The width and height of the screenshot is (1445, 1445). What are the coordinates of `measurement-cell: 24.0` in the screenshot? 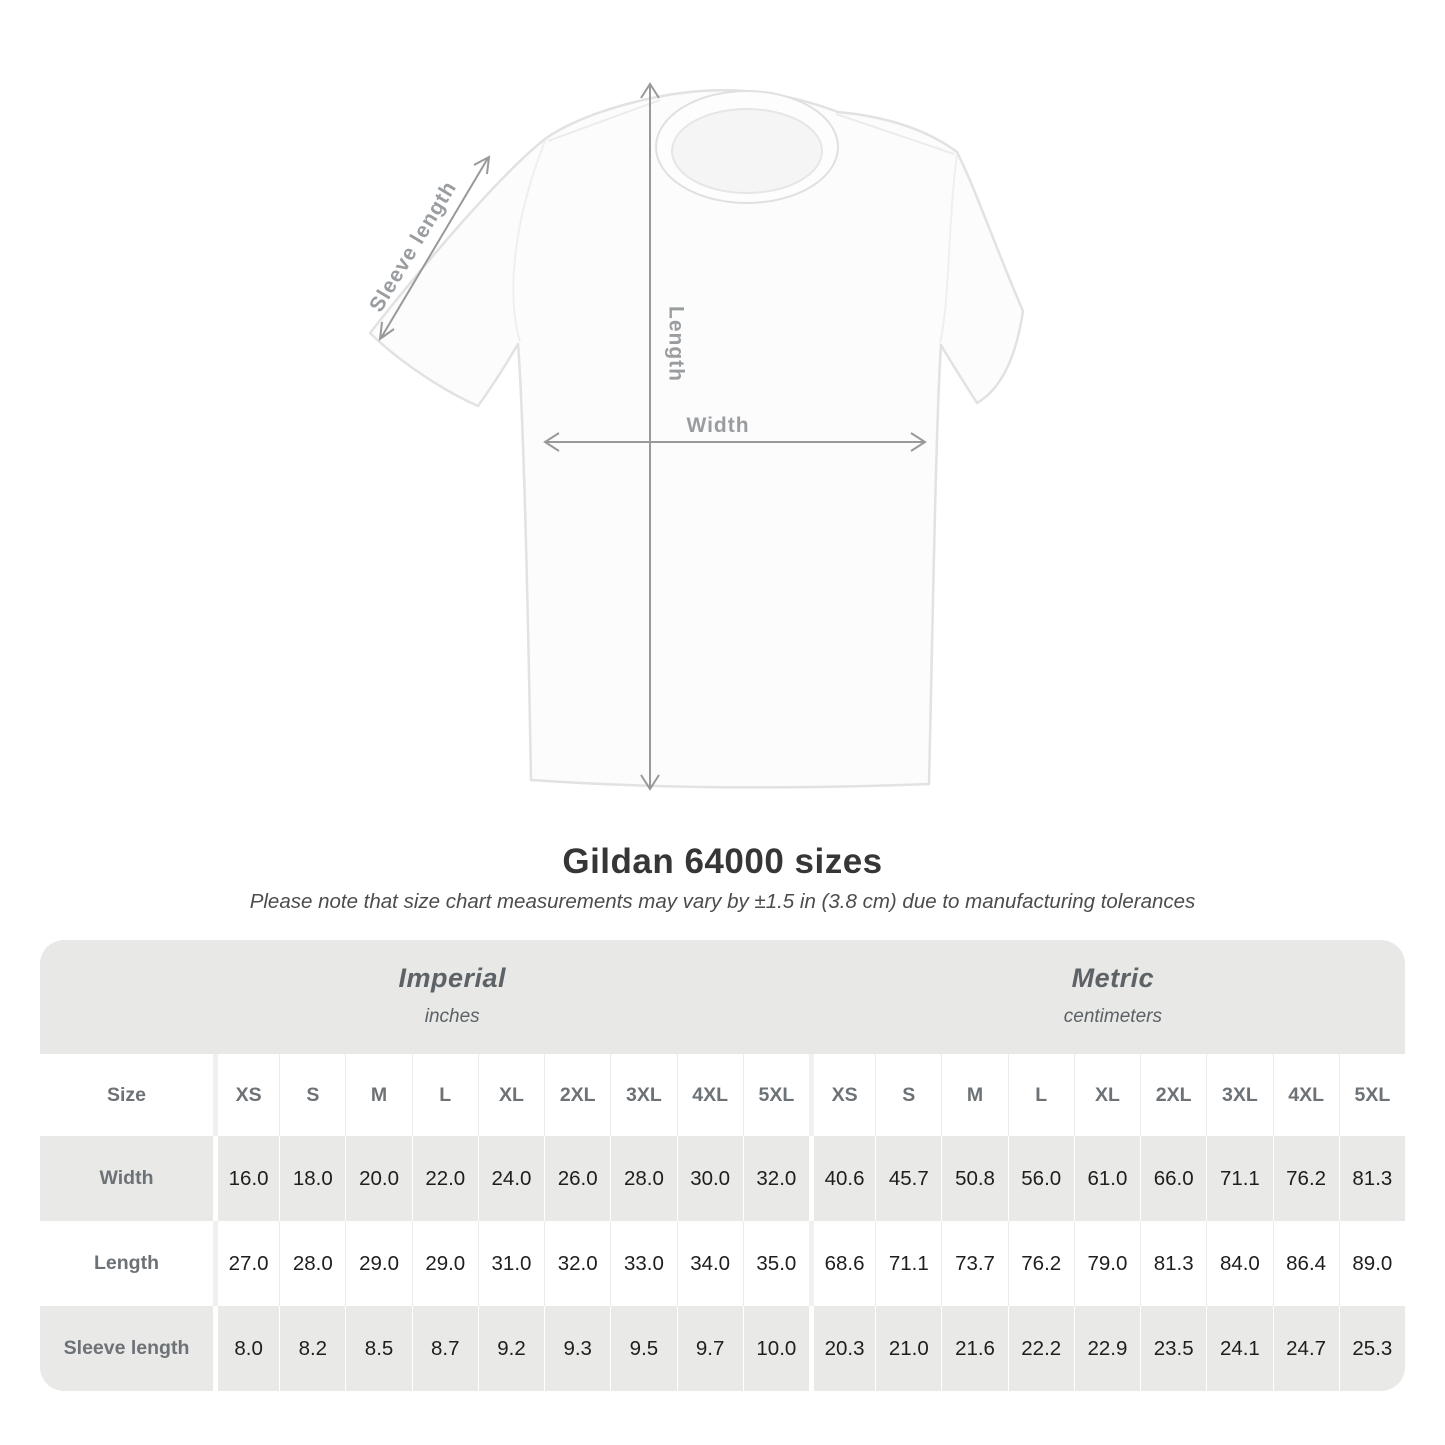 It's located at (511, 1178).